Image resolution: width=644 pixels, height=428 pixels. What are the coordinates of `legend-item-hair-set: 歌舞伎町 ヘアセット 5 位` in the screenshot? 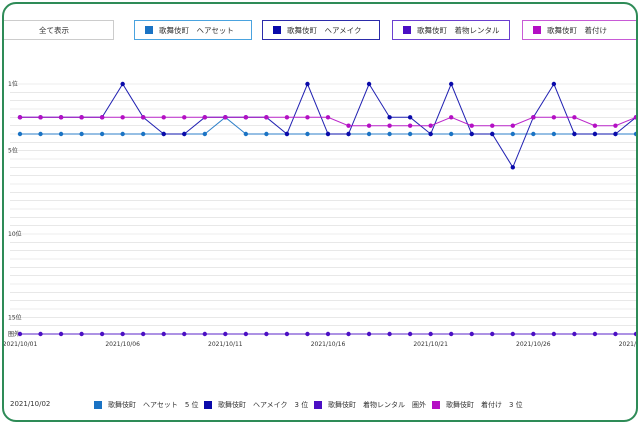 It's located at (146, 405).